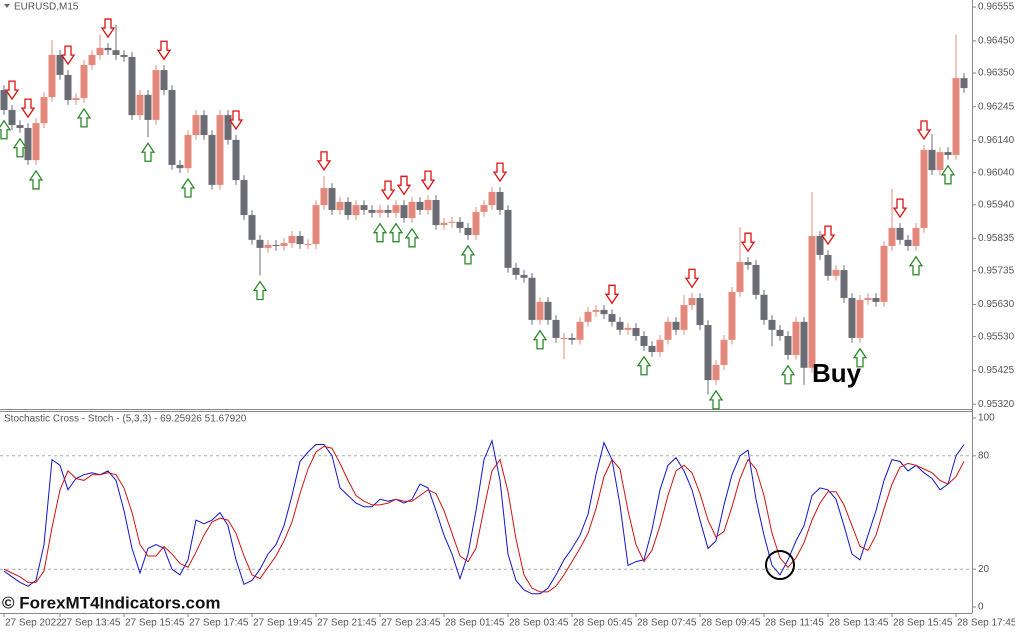  What do you see at coordinates (996, 270) in the screenshot?
I see `y-tick-label: 0.95735` at bounding box center [996, 270].